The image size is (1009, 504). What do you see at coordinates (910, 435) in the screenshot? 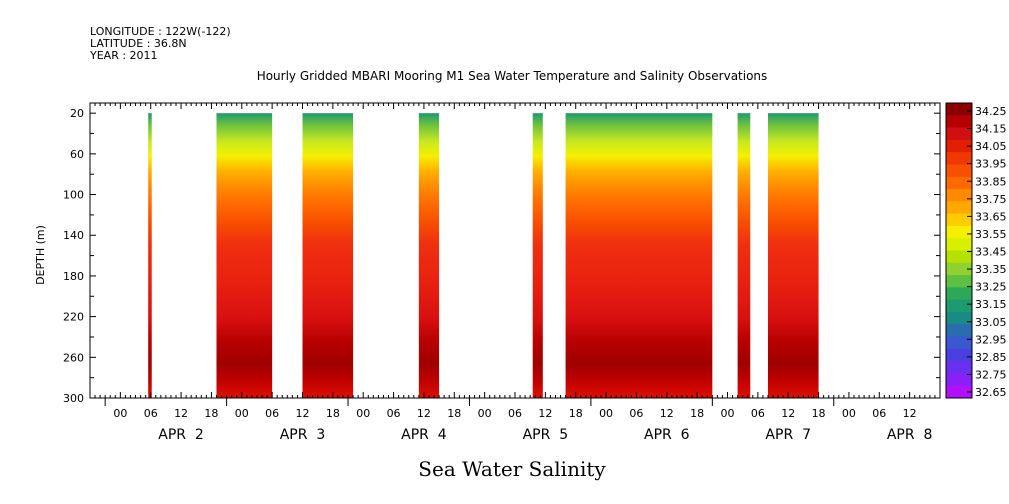
I see `day-label: APR 8` at bounding box center [910, 435].